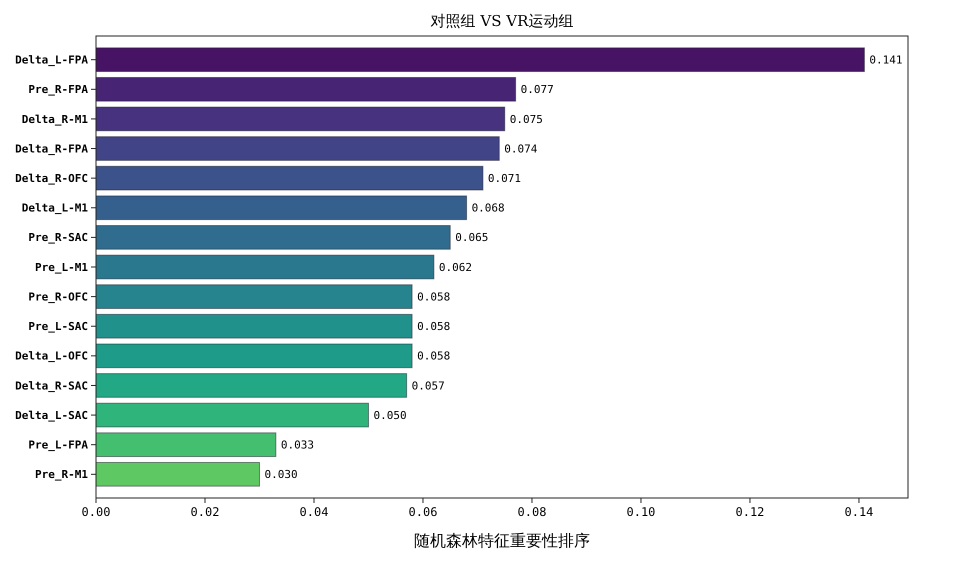 This screenshot has width=961, height=568. Describe the element at coordinates (428, 385) in the screenshot. I see `data-label: 0.057` at that location.